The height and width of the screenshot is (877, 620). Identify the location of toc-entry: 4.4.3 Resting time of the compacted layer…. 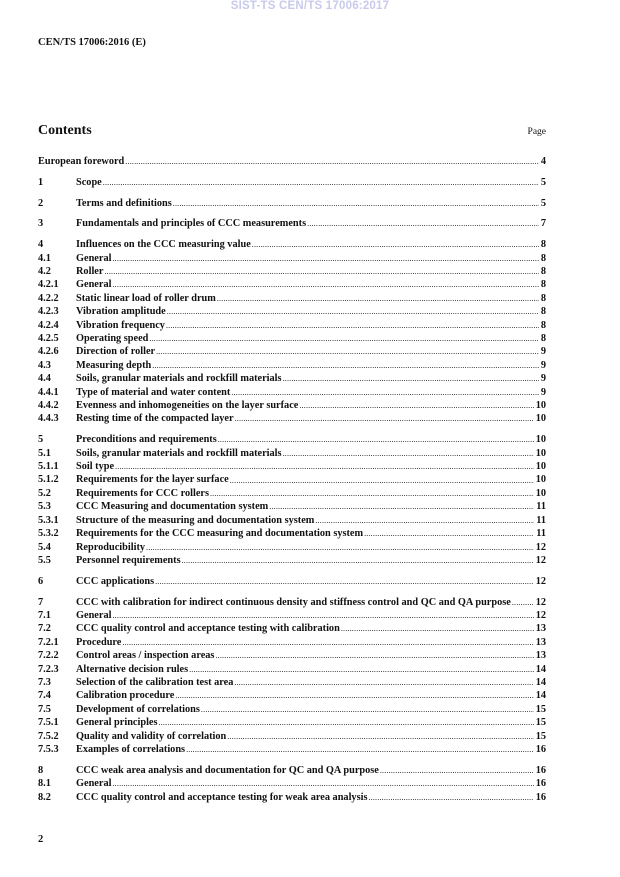
(292, 418).